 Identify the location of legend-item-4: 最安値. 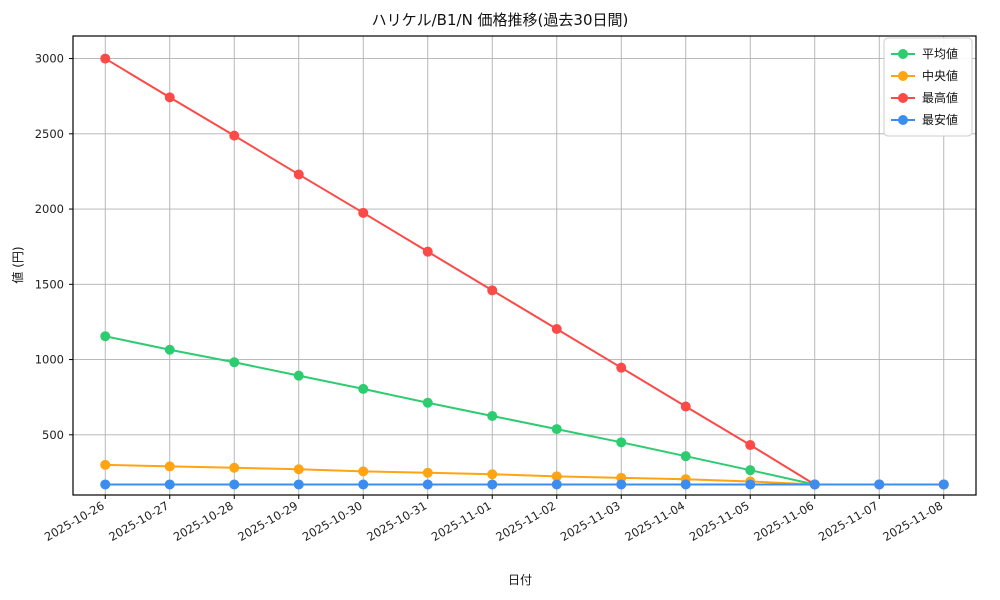
(924, 119).